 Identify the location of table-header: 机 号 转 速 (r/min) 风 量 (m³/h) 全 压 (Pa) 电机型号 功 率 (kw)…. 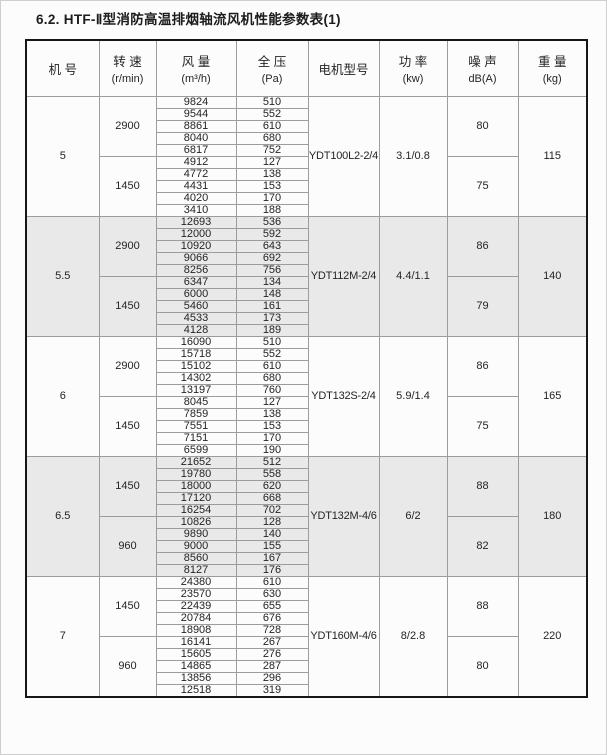
(306, 68).